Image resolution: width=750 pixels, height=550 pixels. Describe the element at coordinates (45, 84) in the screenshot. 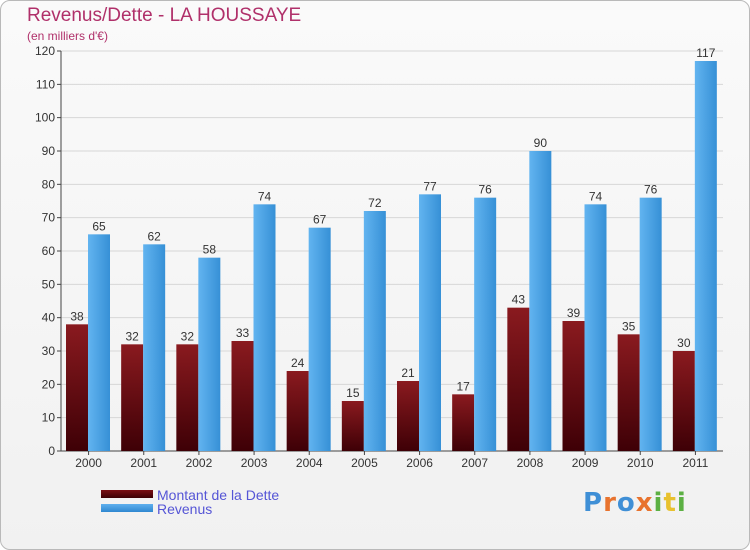

I see `y-tick-label-110: 110` at that location.